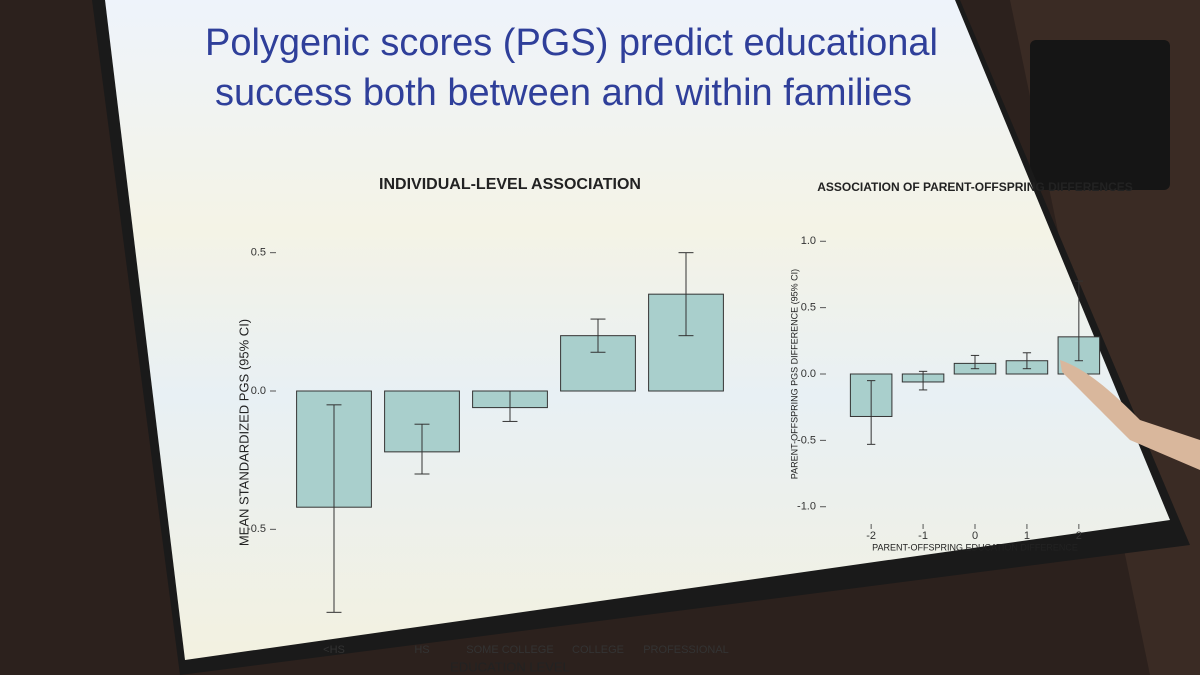 Image resolution: width=1200 pixels, height=675 pixels. What do you see at coordinates (510, 666) in the screenshot?
I see `x-axis-label: EDUCATION LEVEL` at bounding box center [510, 666].